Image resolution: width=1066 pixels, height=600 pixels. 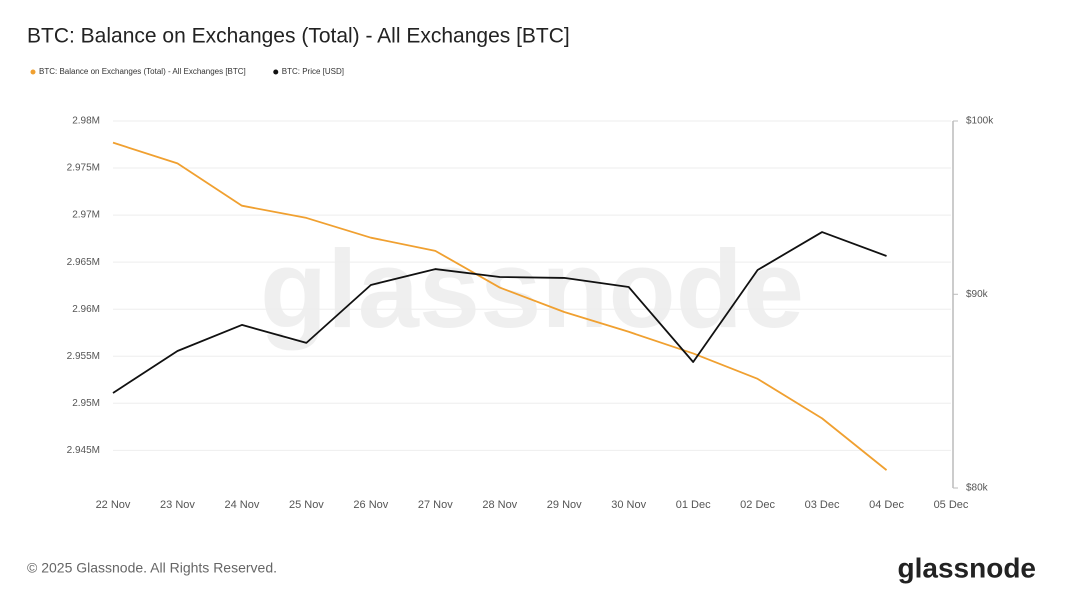 What do you see at coordinates (951, 505) in the screenshot?
I see `x-tick-label: 05 Dec` at bounding box center [951, 505].